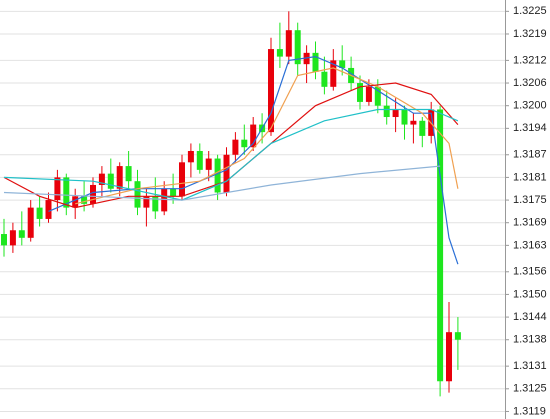 This screenshot has width=550, height=419. What do you see at coordinates (530, 245) in the screenshot?
I see `y-tick-label: 1.3163` at bounding box center [530, 245].